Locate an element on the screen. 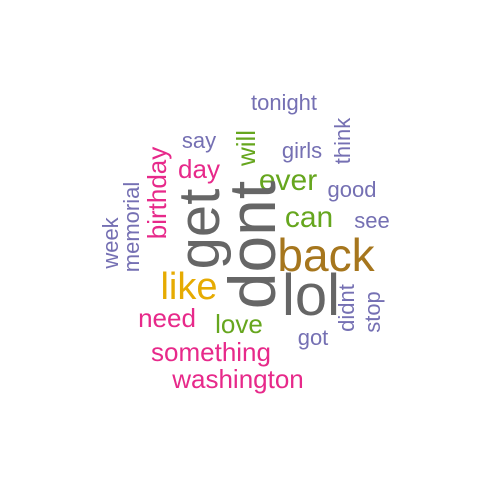 This screenshot has height=500, width=500. word-think: think is located at coordinates (342, 141).